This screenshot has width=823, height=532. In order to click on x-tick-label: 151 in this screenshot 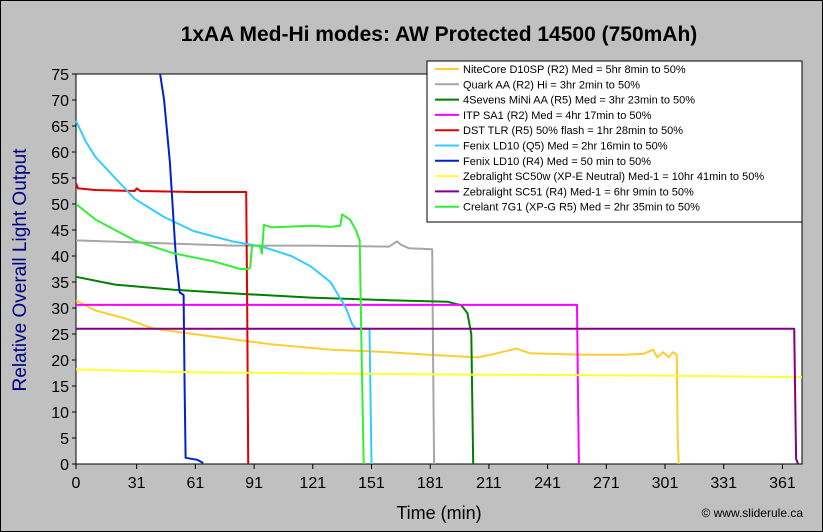, I will do `click(371, 483)`.